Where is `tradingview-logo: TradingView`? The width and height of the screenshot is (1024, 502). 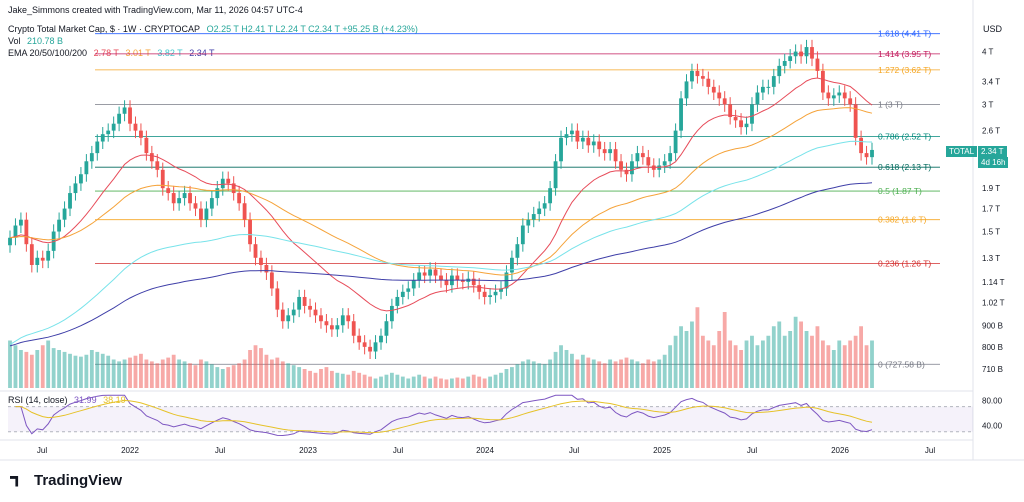 tradingview-logo: TradingView is located at coordinates (66, 480).